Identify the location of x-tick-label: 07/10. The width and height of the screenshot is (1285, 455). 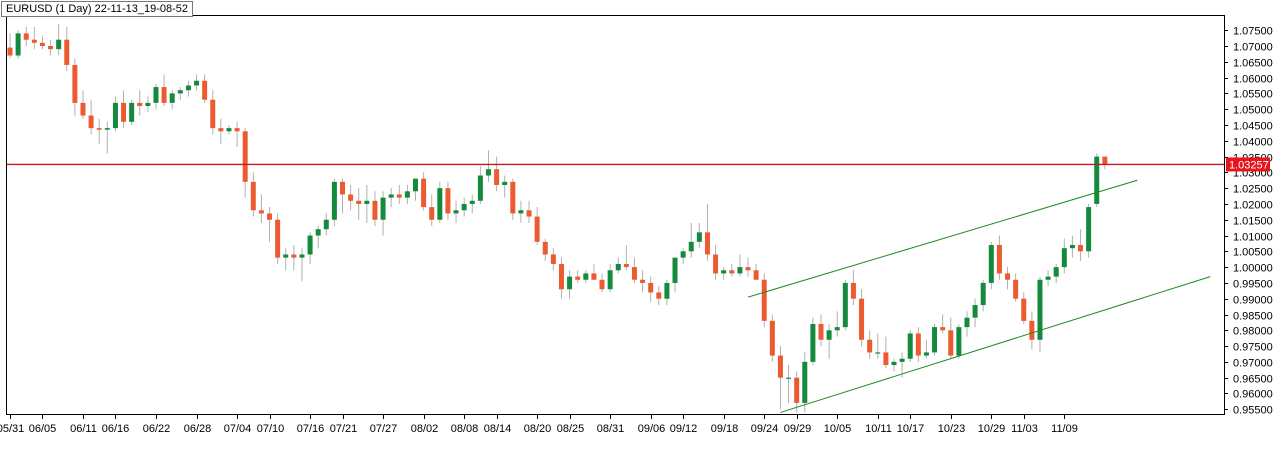
(271, 429).